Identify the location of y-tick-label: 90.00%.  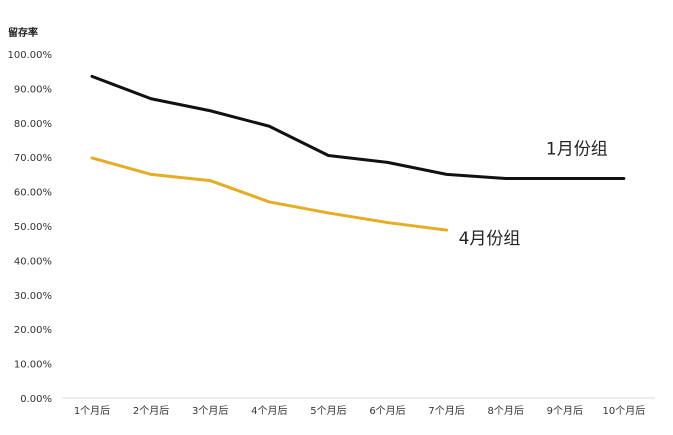
(33, 89).